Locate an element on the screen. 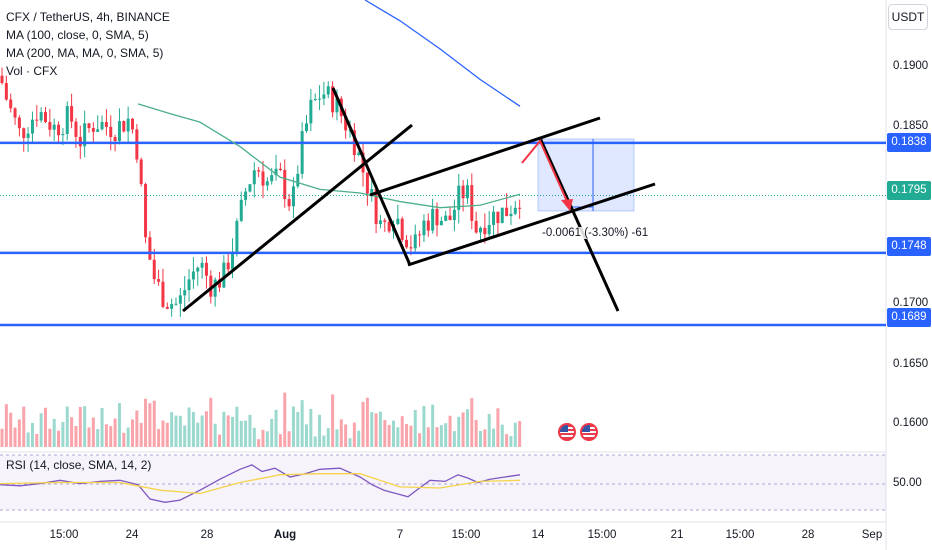  rsi-legend: RSI (14, close, SMA, 14, 2) is located at coordinates (79, 465).